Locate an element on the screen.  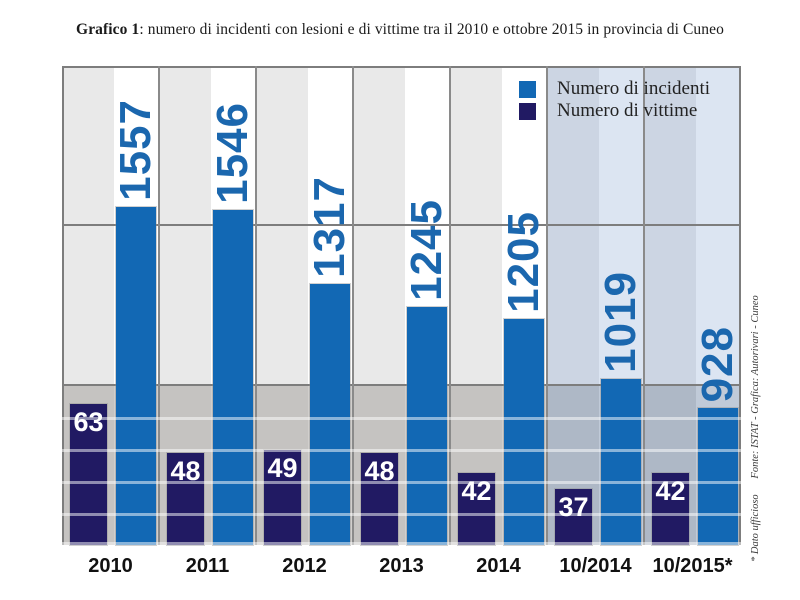
chart-title-prefix: Grafico 1 is located at coordinates (108, 29).